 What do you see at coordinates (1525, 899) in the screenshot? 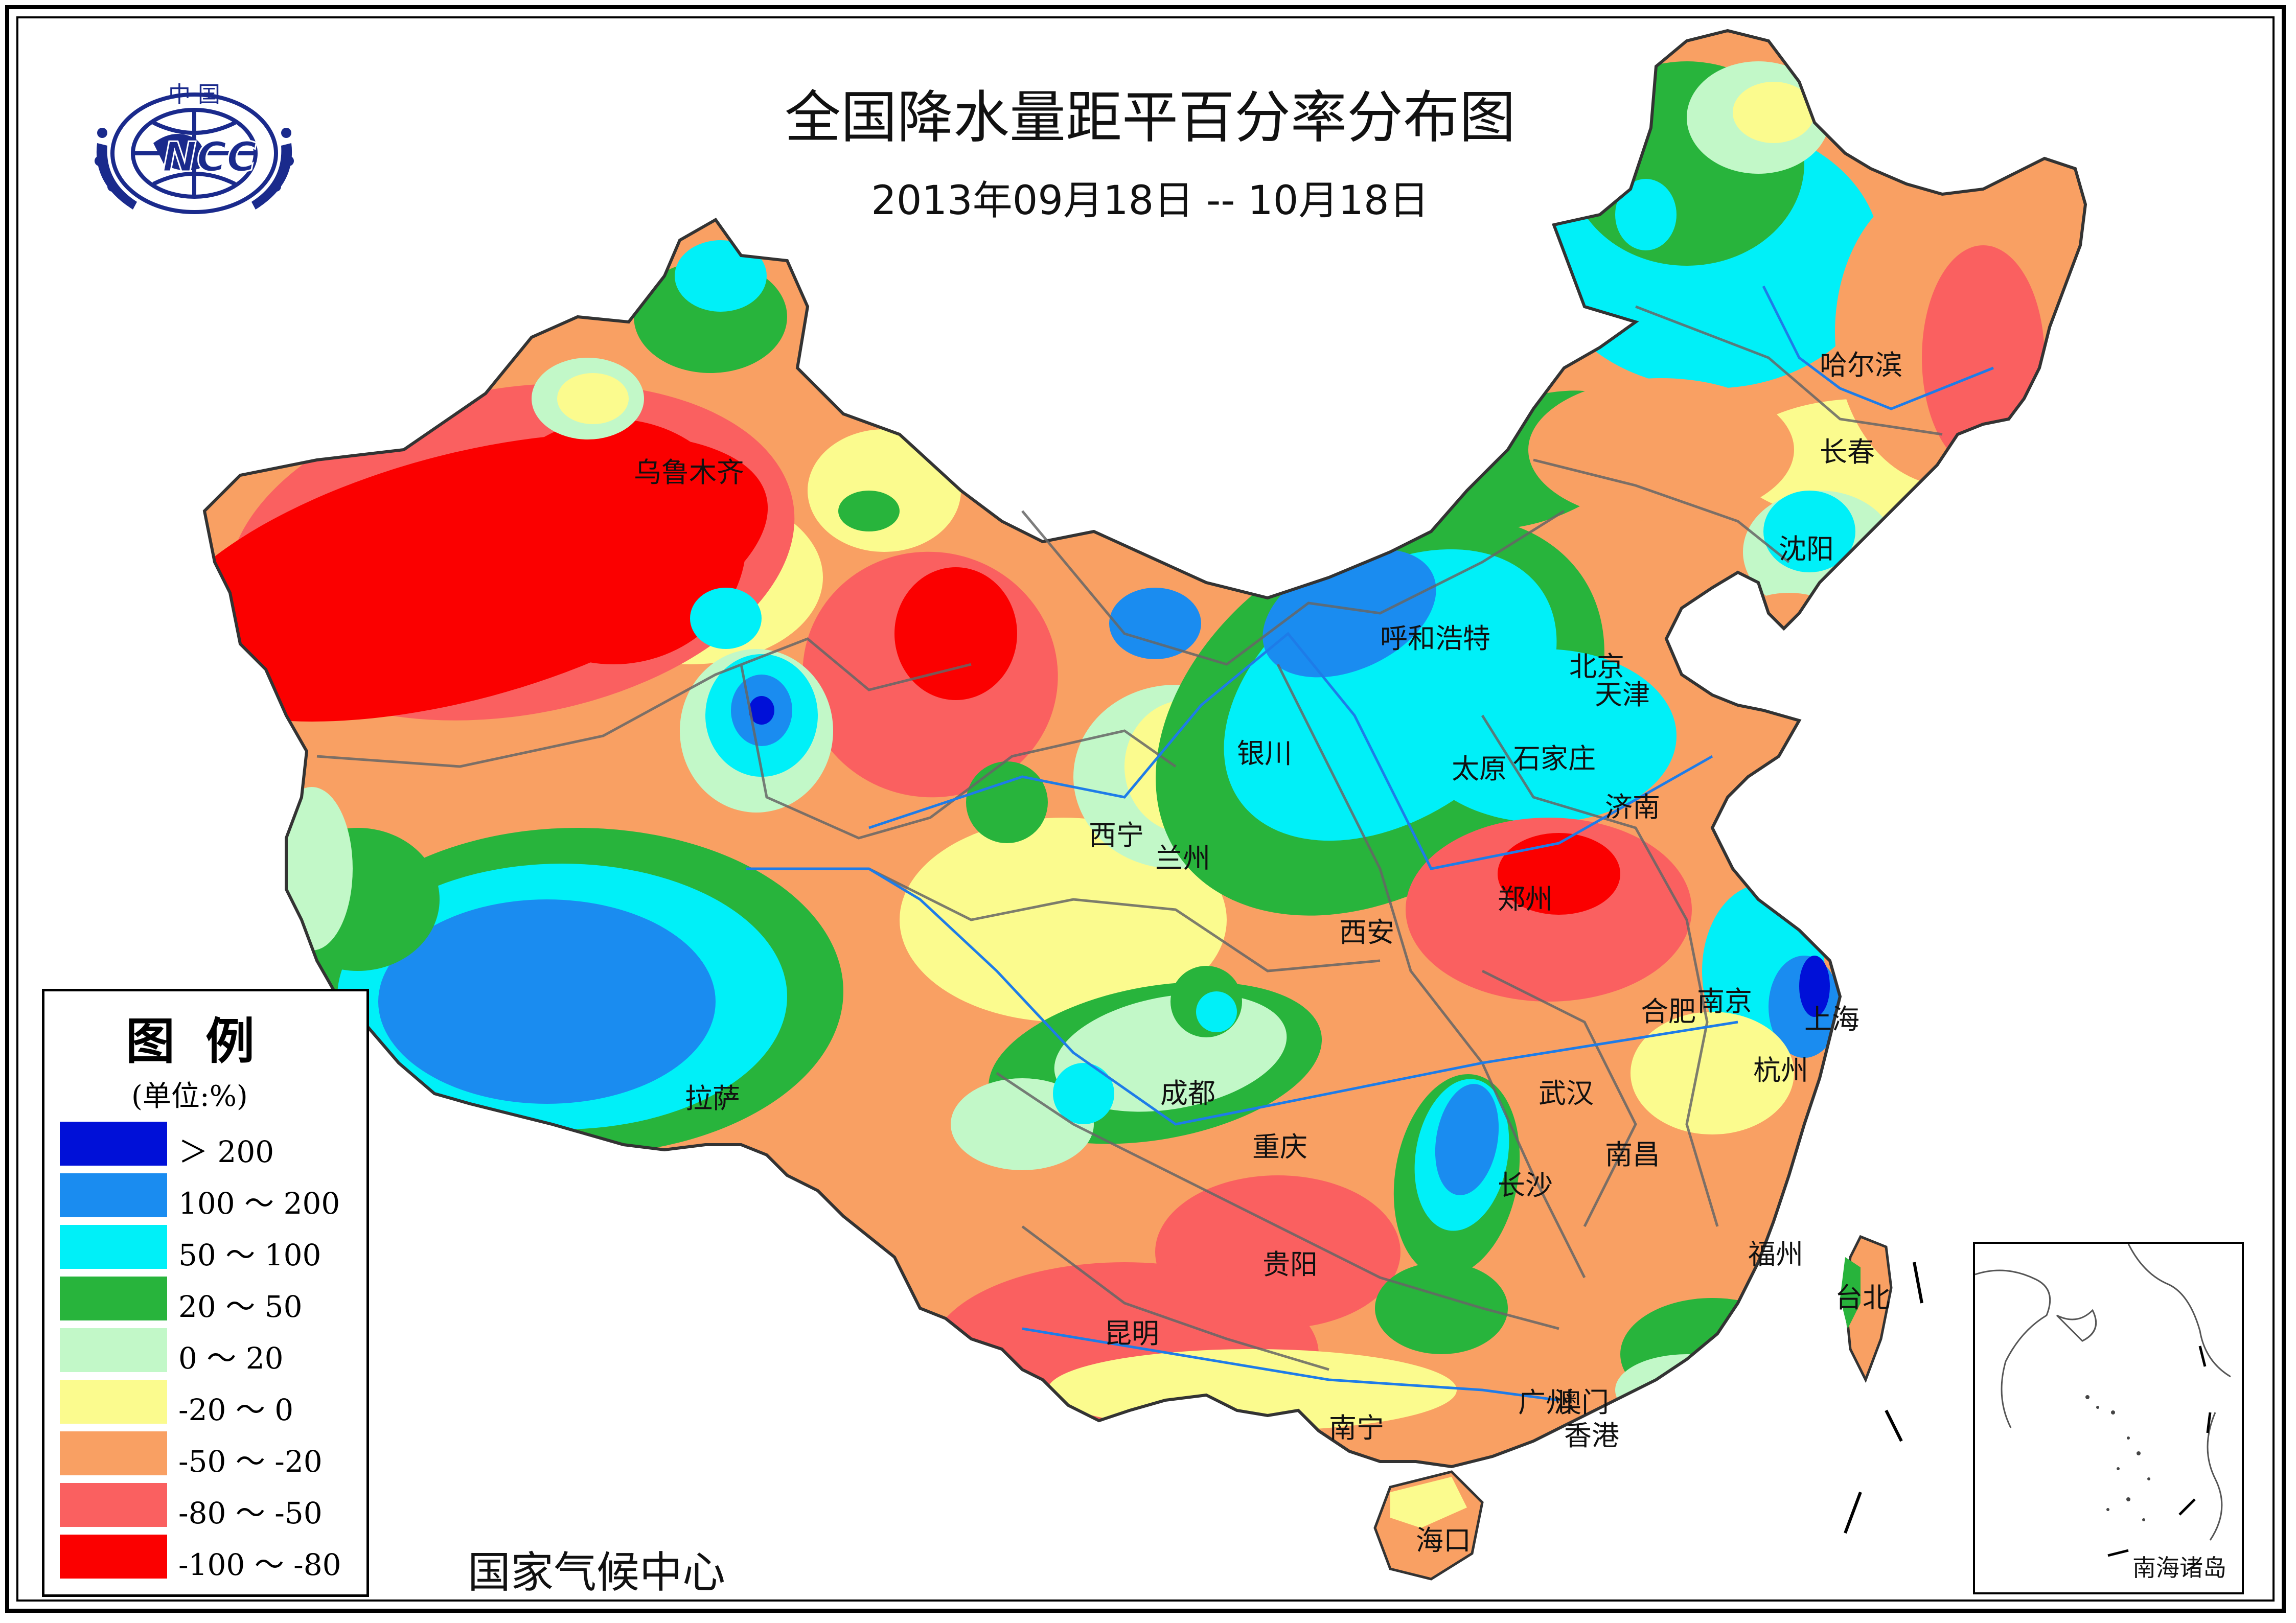
I see `city-label: 郑州` at bounding box center [1525, 899].